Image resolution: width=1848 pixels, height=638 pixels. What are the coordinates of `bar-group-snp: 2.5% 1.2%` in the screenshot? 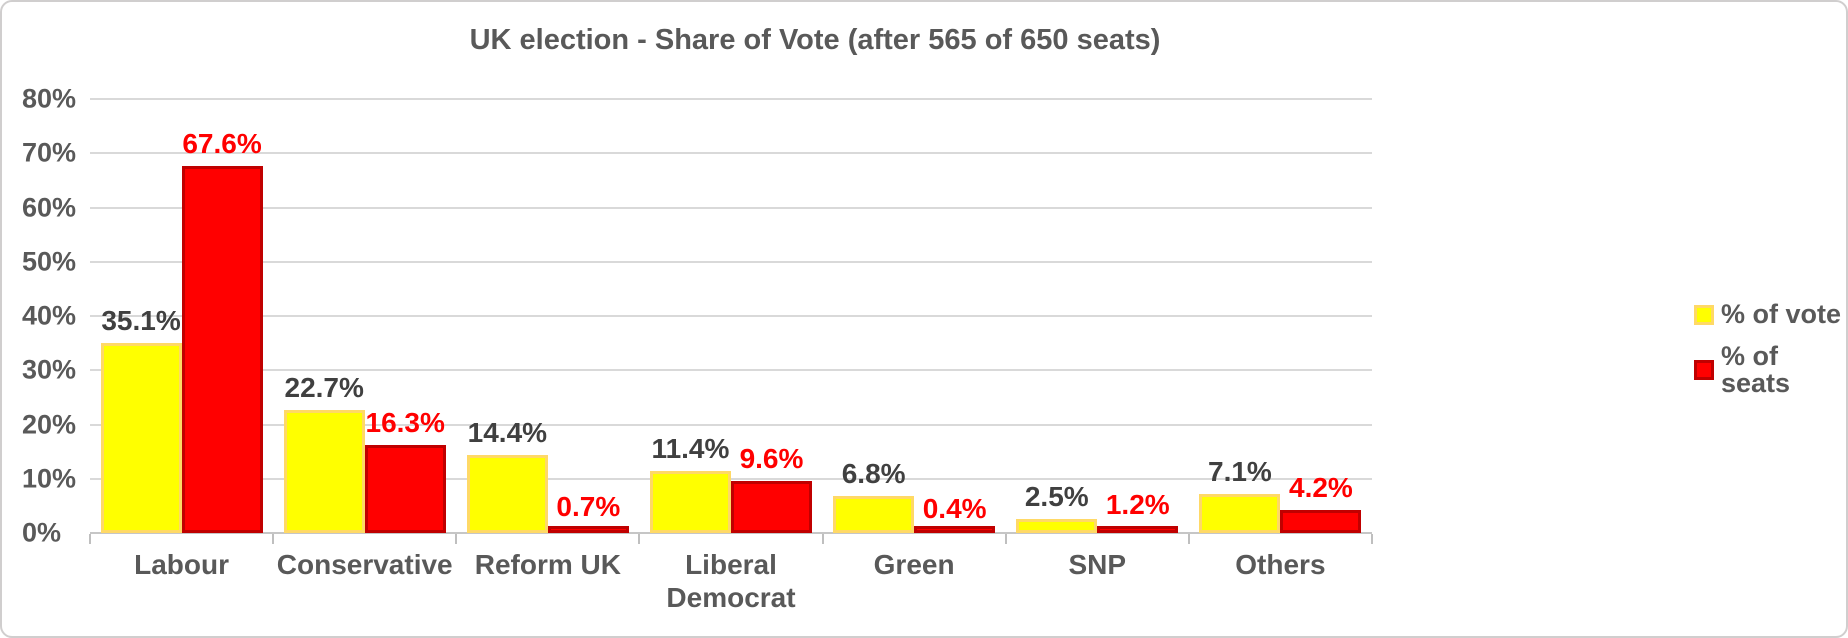 It's located at (1097, 316).